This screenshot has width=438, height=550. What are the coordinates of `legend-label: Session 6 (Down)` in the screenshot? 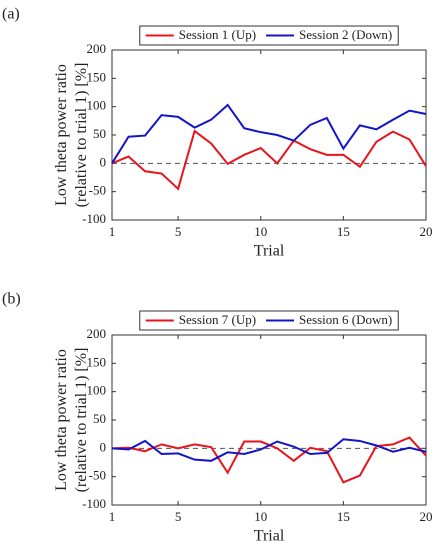 It's located at (345, 319).